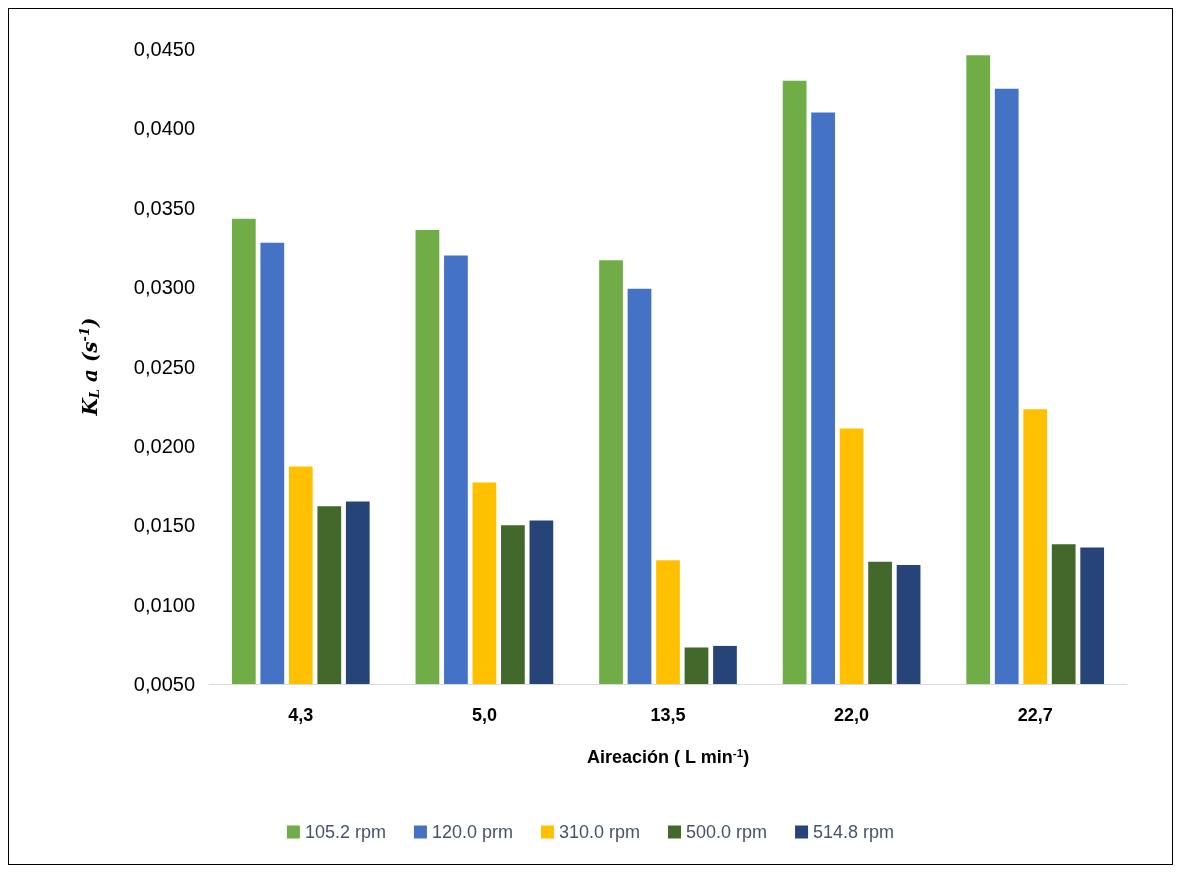  What do you see at coordinates (599, 832) in the screenshot?
I see `legend-label: 310.0 rpm` at bounding box center [599, 832].